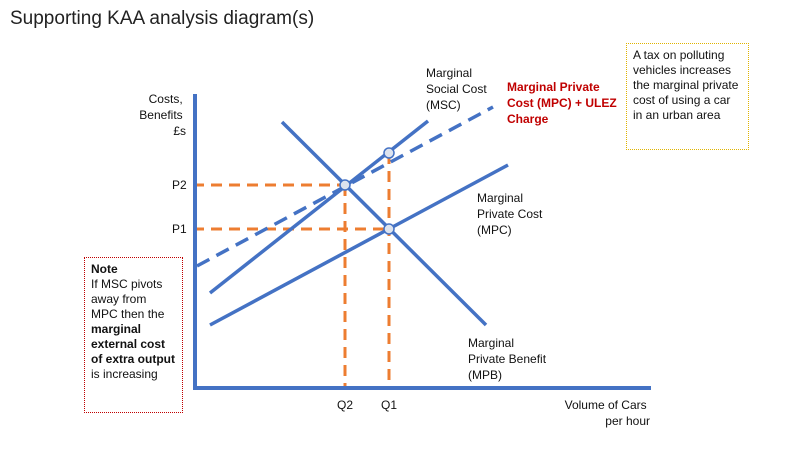 The height and width of the screenshot is (450, 800). I want to click on mpb-label: Marginal Private Benefit (MPB), so click(508, 359).